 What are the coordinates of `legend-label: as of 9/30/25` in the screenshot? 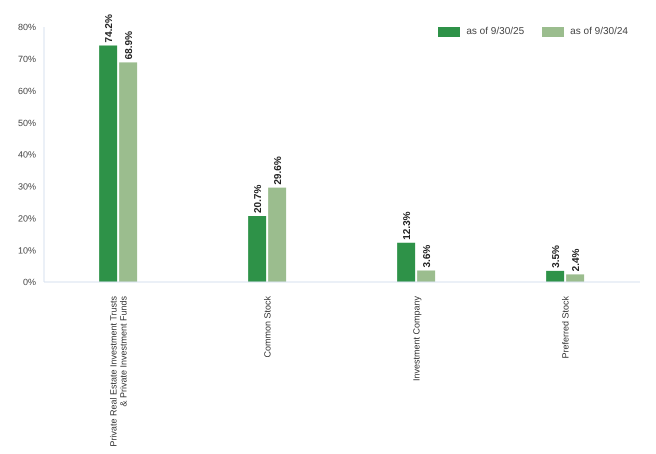 It's located at (495, 31).